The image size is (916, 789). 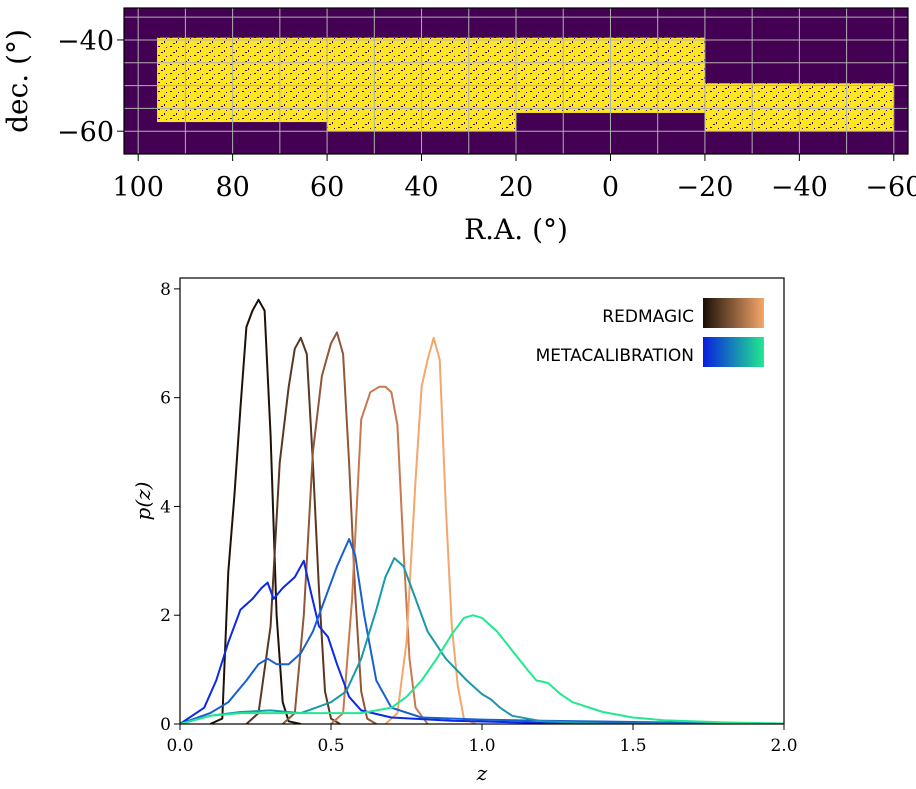 I want to click on map-y-tick-label: −40, so click(x=85, y=41).